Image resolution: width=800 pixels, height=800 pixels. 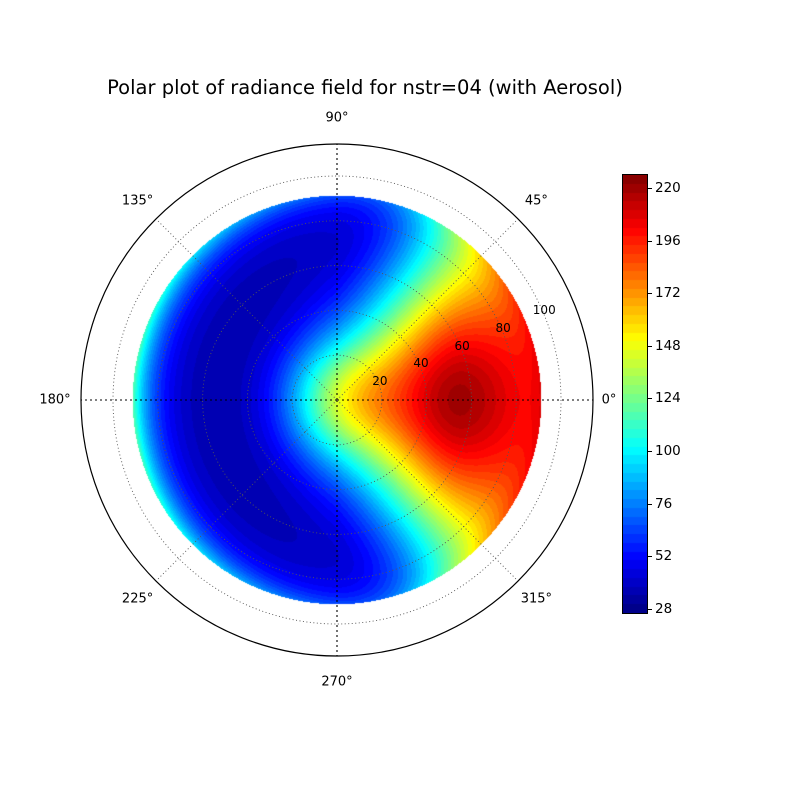 I want to click on colorbar-tick-label-28: 28, so click(x=664, y=608).